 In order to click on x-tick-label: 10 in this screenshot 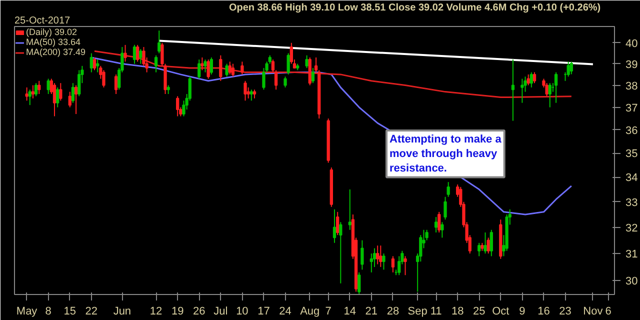, I will do `click(242, 312)`.